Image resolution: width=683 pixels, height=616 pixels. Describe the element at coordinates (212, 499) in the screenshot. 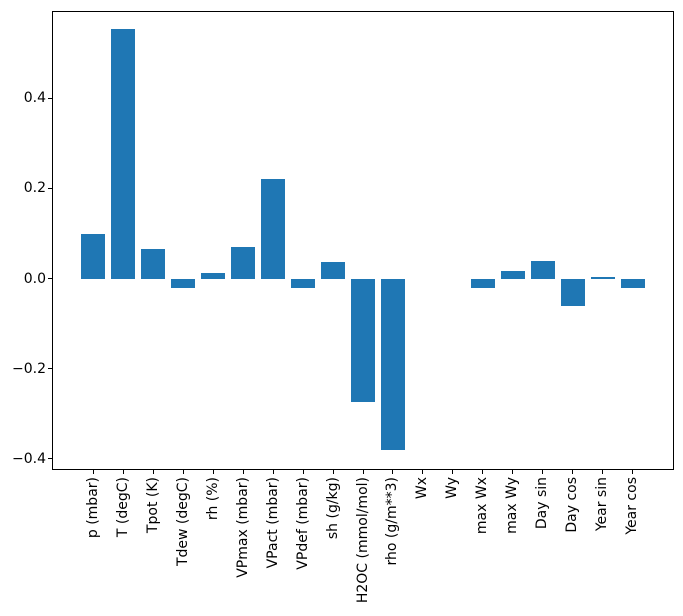

I see `x-tick-label: rh (%)` at that location.